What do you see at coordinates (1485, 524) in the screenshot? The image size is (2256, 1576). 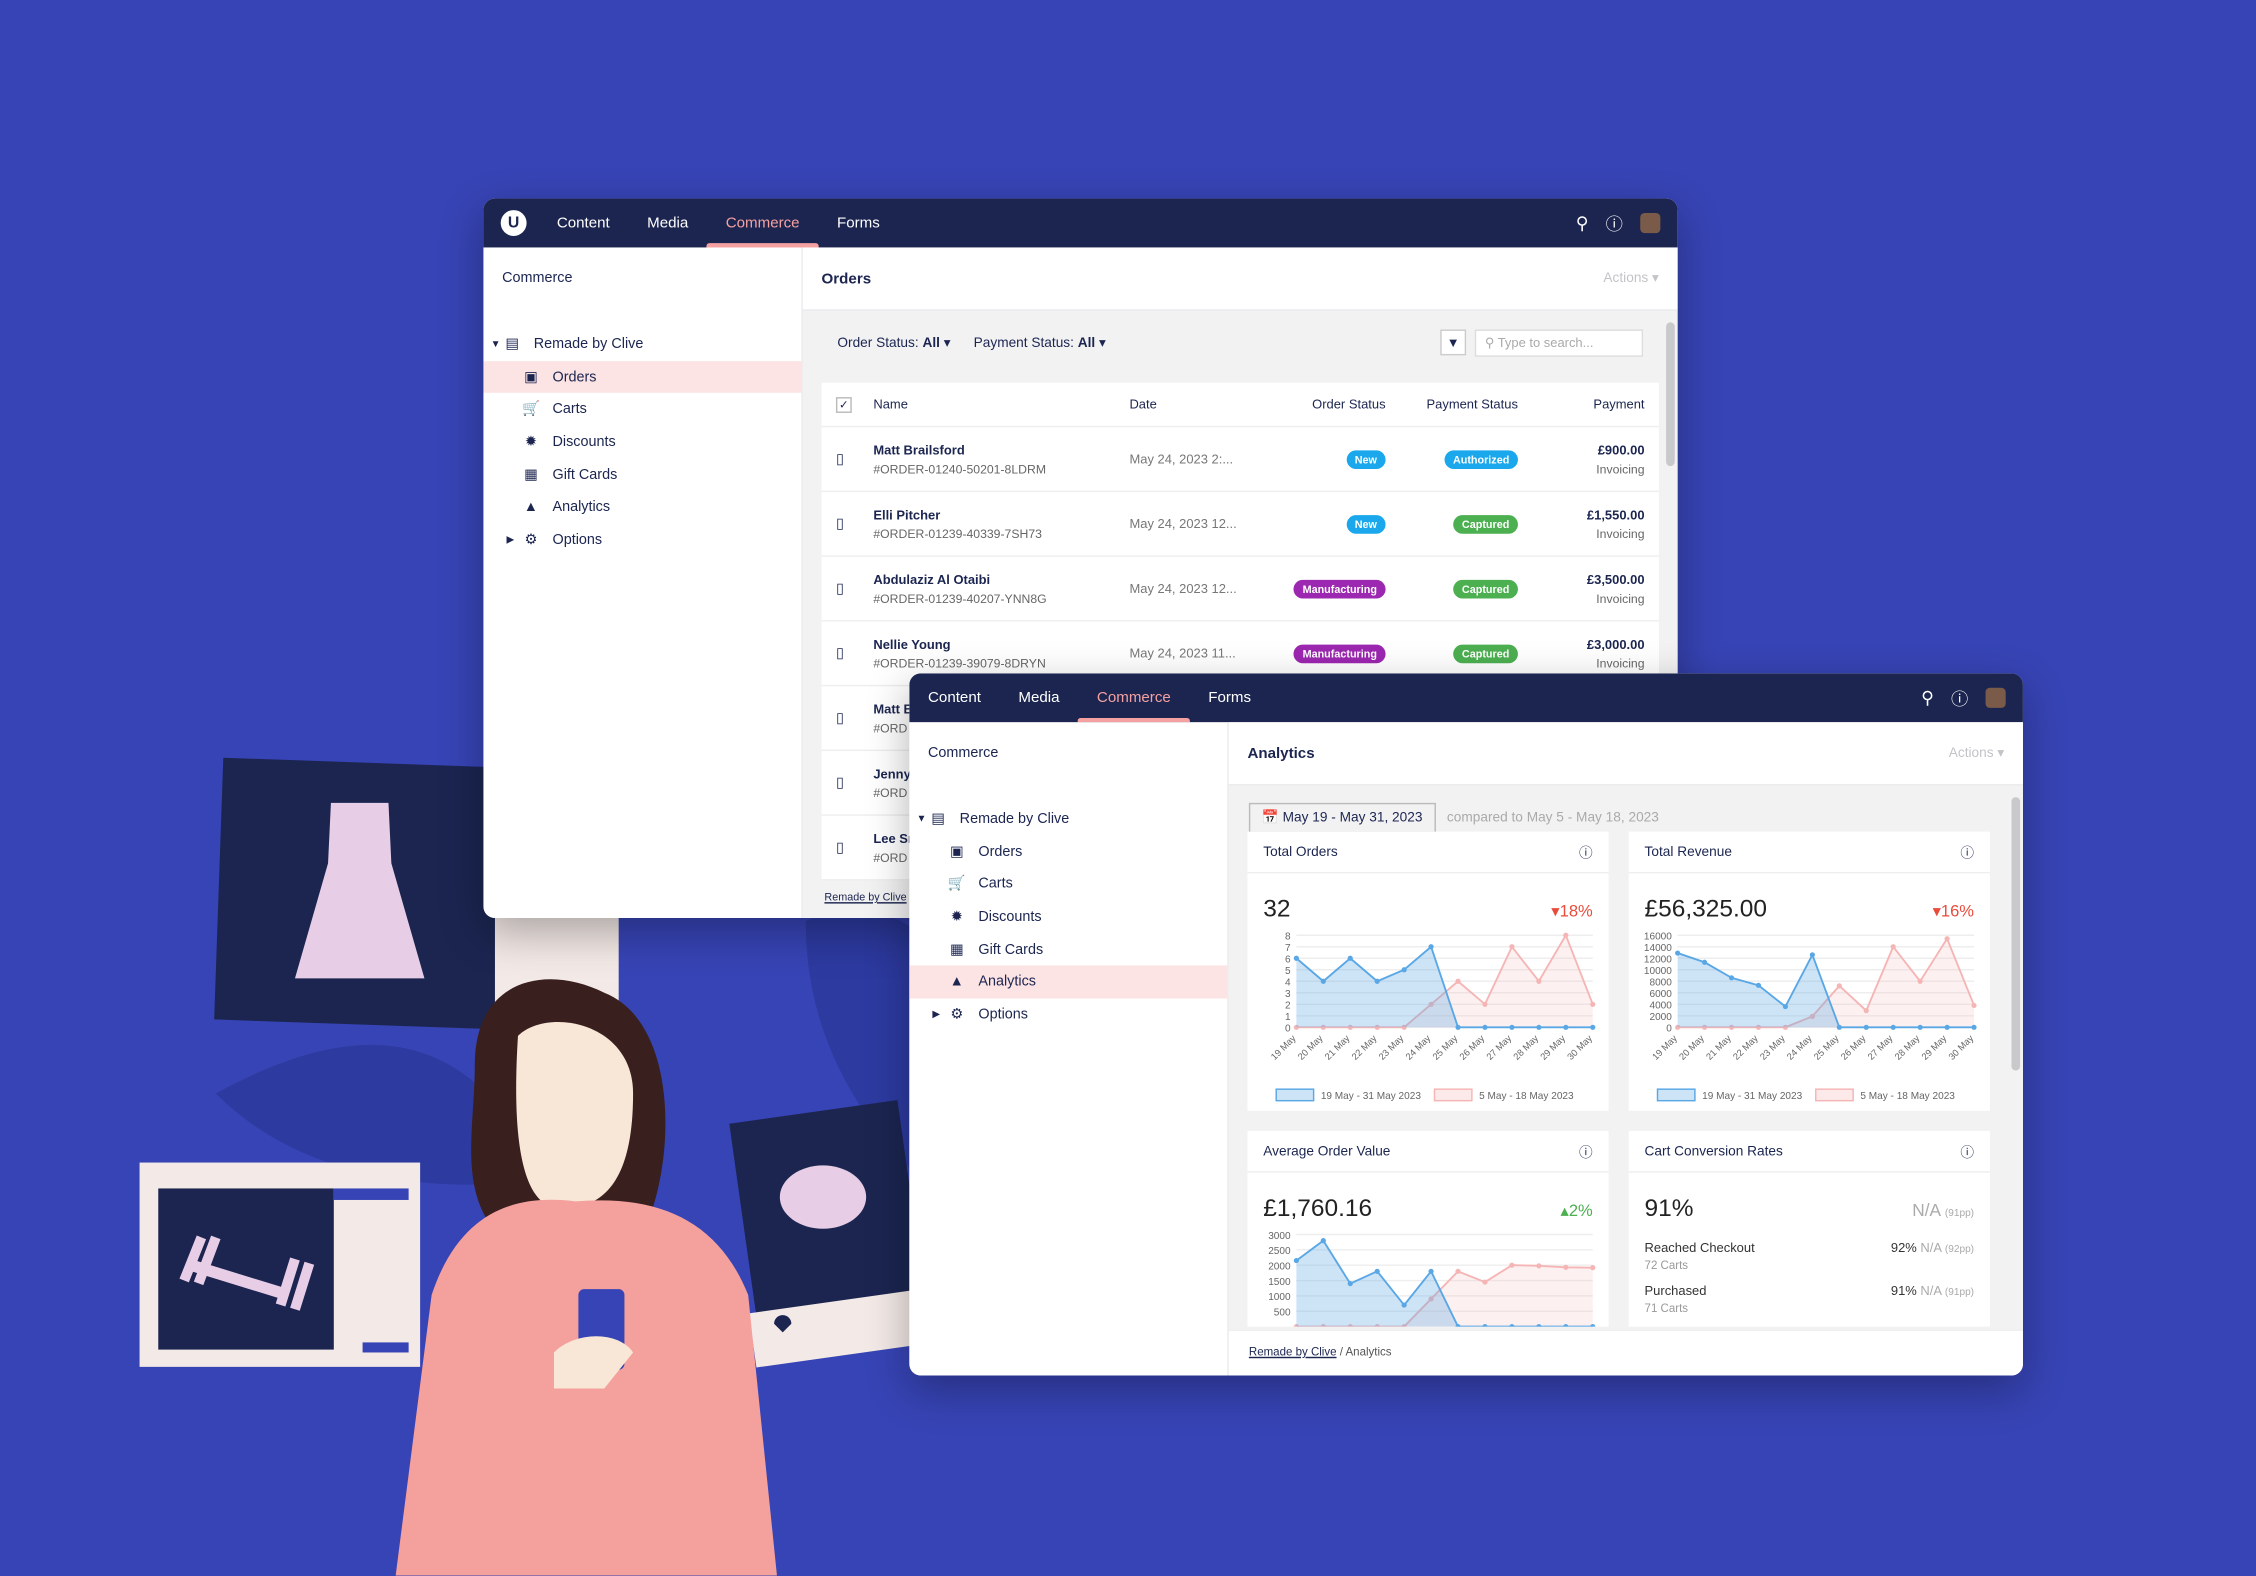 I see `payment-status-badge: Captured` at bounding box center [1485, 524].